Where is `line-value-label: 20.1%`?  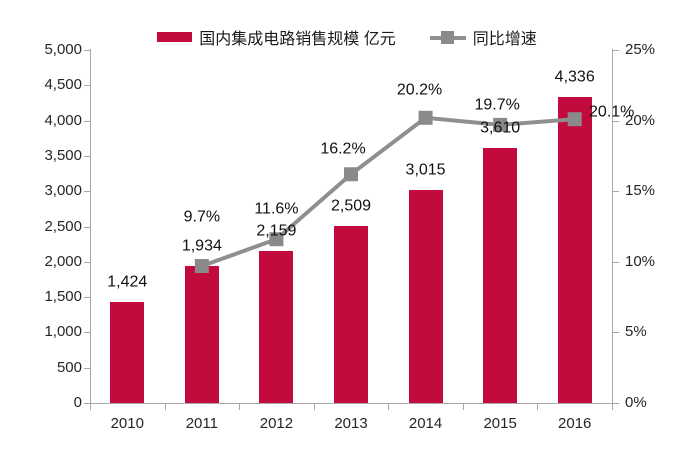 line-value-label: 20.1% is located at coordinates (612, 112).